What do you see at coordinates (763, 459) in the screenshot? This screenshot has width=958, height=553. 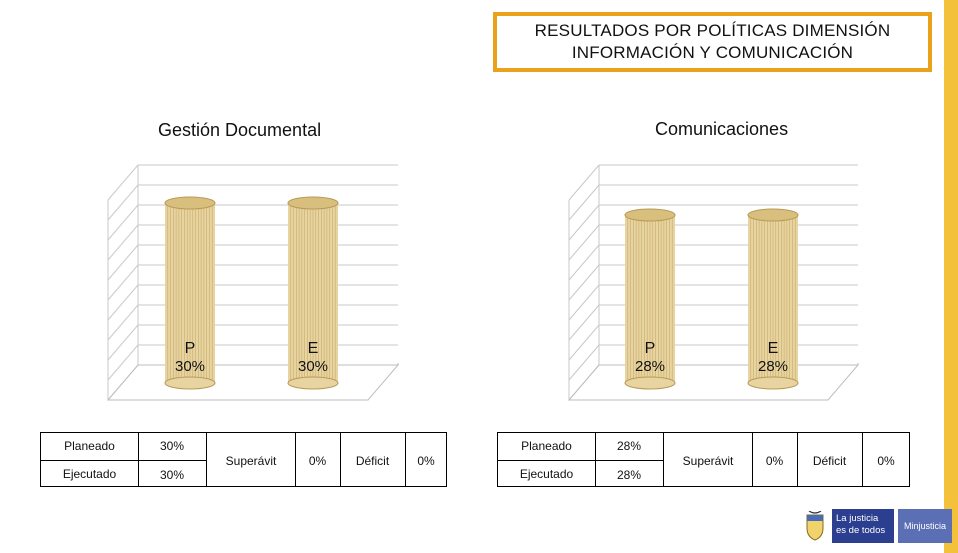 I see `variance-table-comunicaciones: Superávit 0% Déficit` at bounding box center [763, 459].